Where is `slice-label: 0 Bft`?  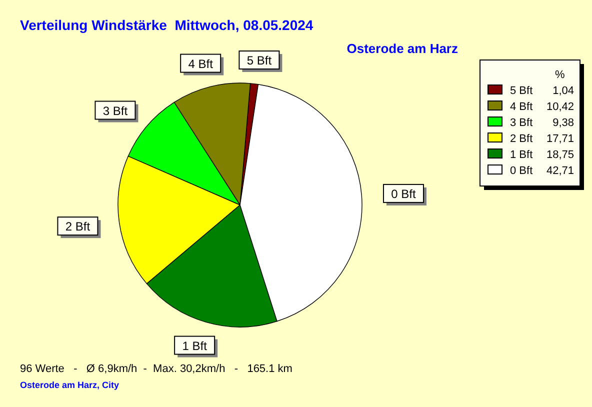 slice-label: 0 Bft is located at coordinates (403, 193).